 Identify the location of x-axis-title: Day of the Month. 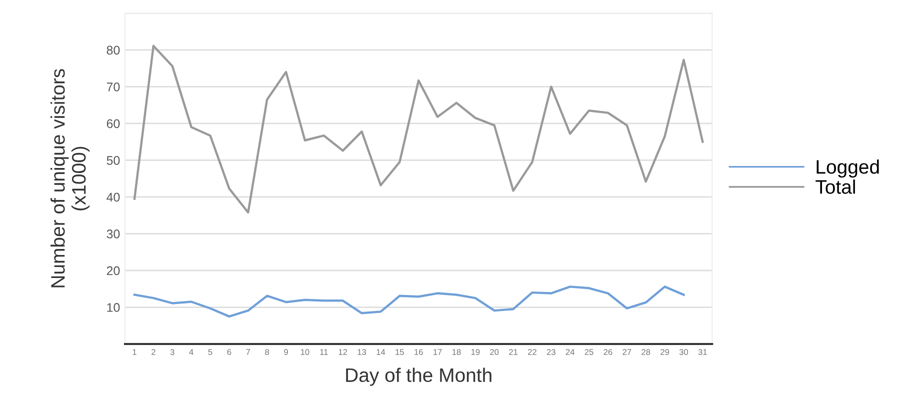
(419, 377).